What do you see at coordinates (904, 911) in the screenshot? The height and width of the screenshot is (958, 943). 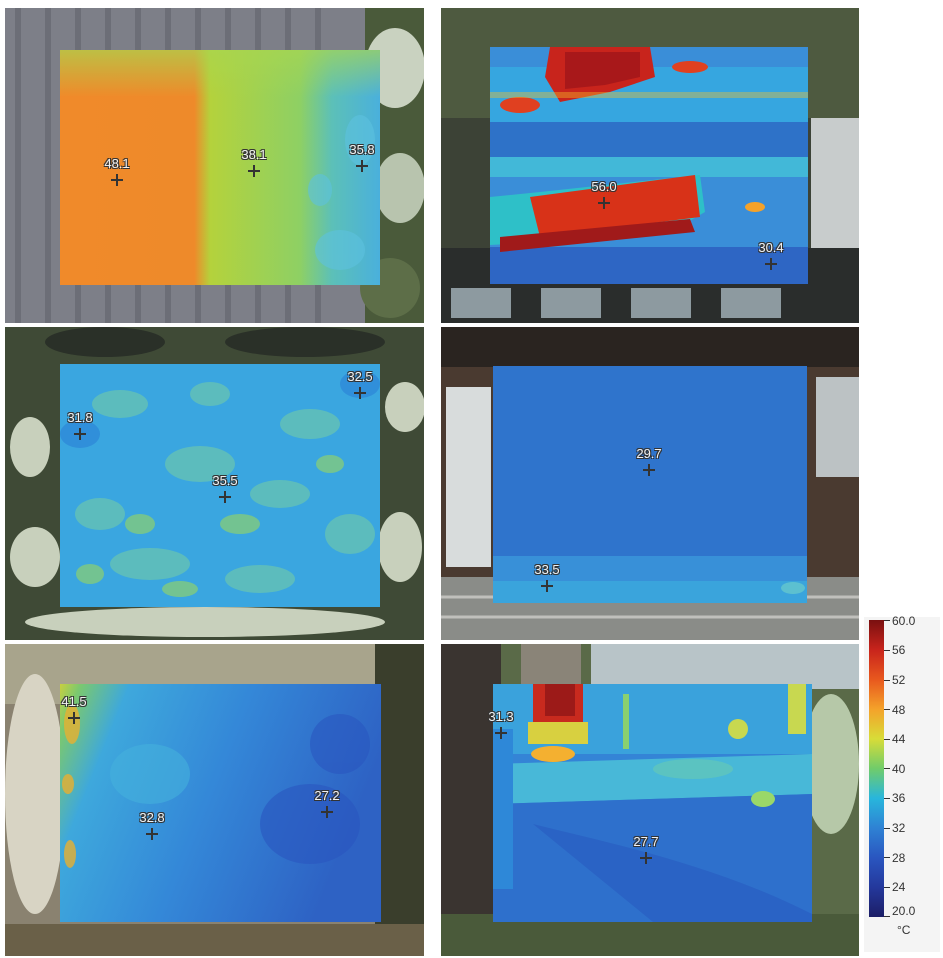 I see `scale-label: 20.0` at bounding box center [904, 911].